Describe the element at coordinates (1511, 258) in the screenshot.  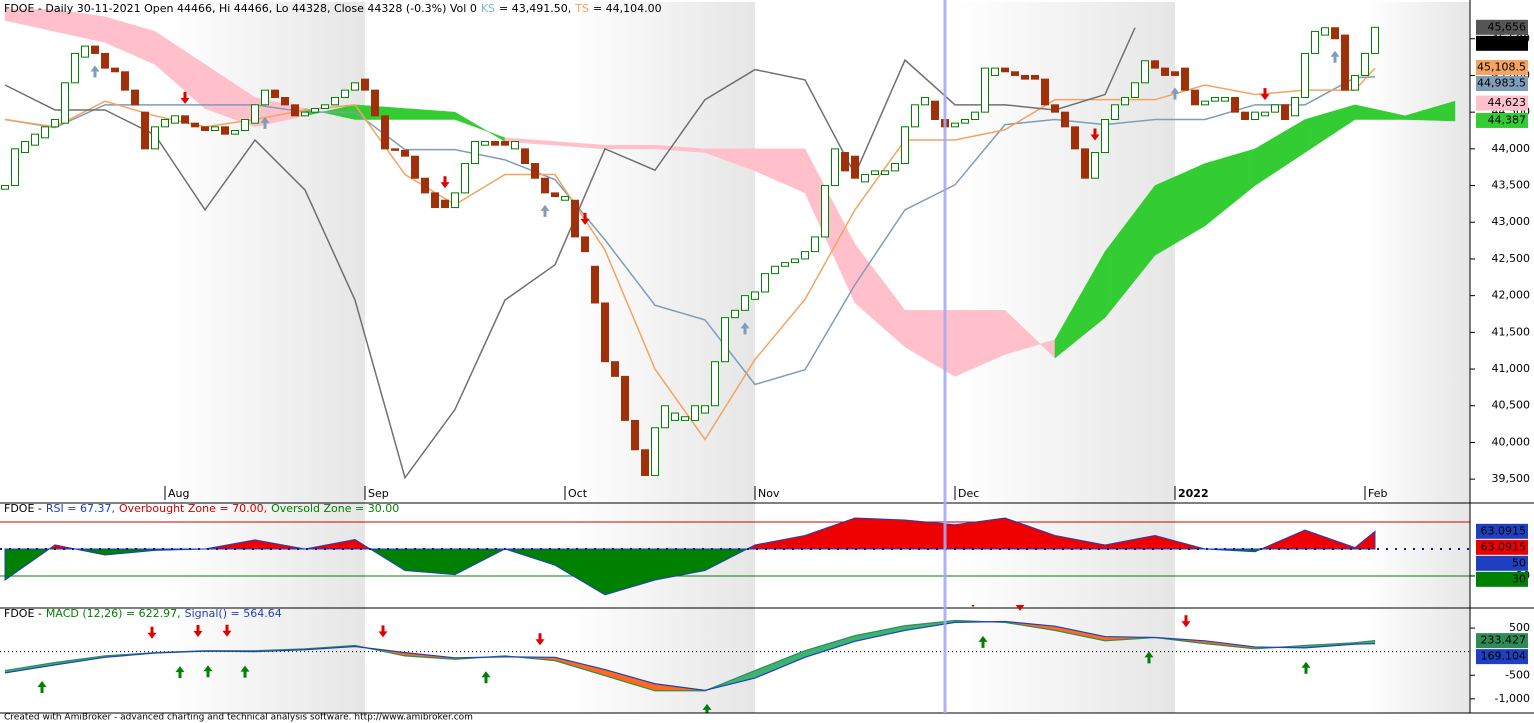
I see `y-tick-label: 42,500` at that location.